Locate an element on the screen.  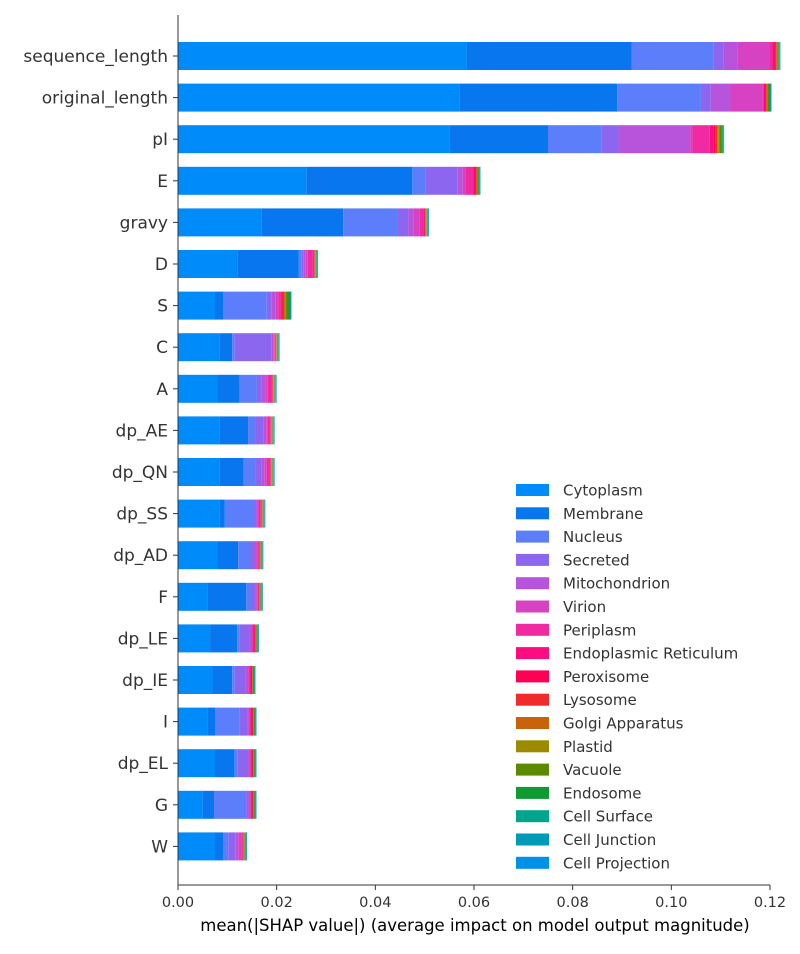
bar-dp-ae-secreted is located at coordinates (259, 430).